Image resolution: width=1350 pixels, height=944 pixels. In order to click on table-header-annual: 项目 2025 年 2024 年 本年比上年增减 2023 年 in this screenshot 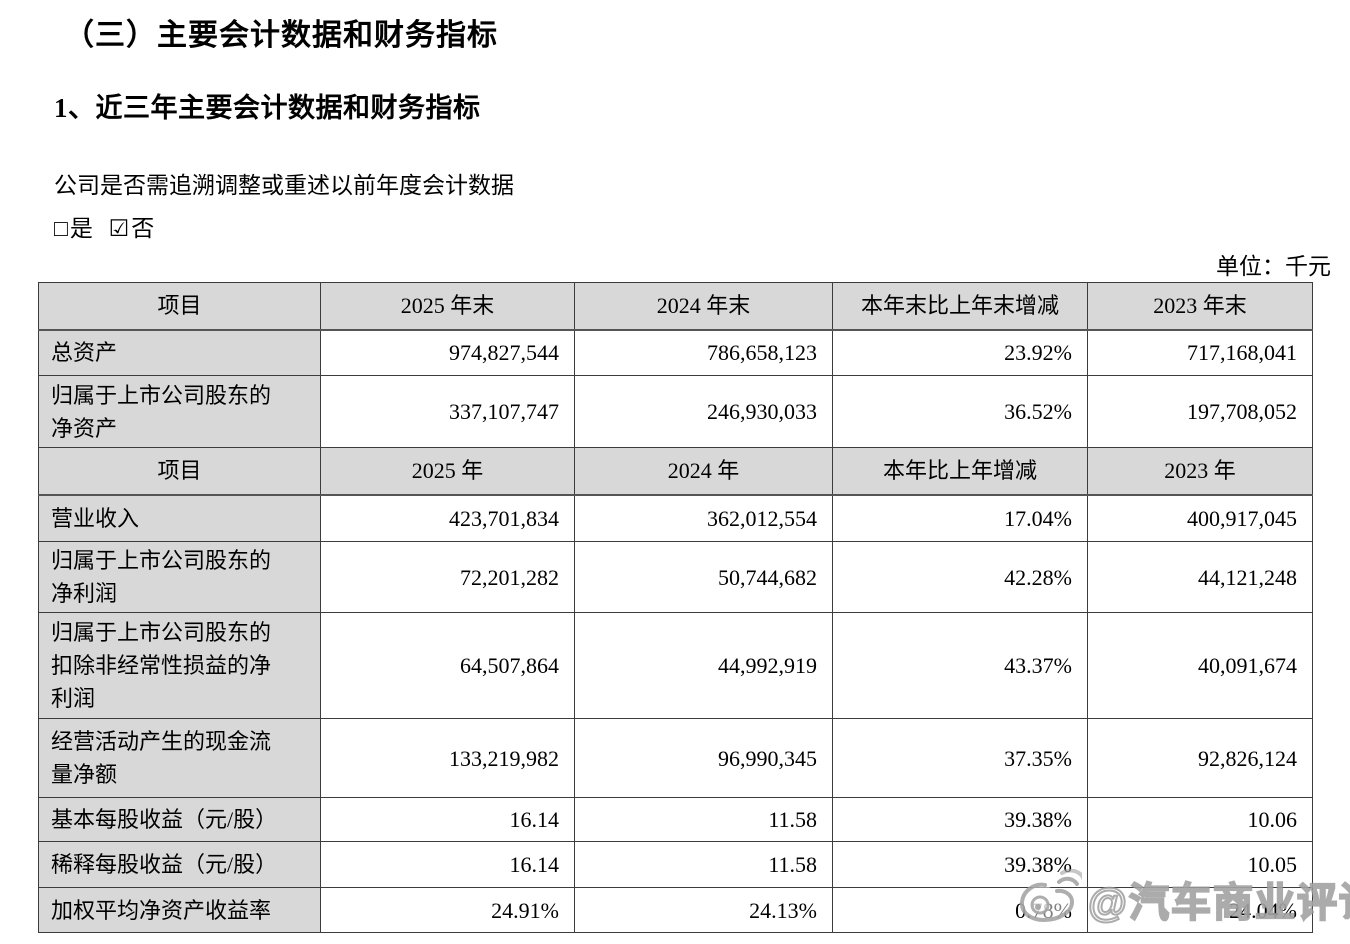, I will do `click(675, 471)`.